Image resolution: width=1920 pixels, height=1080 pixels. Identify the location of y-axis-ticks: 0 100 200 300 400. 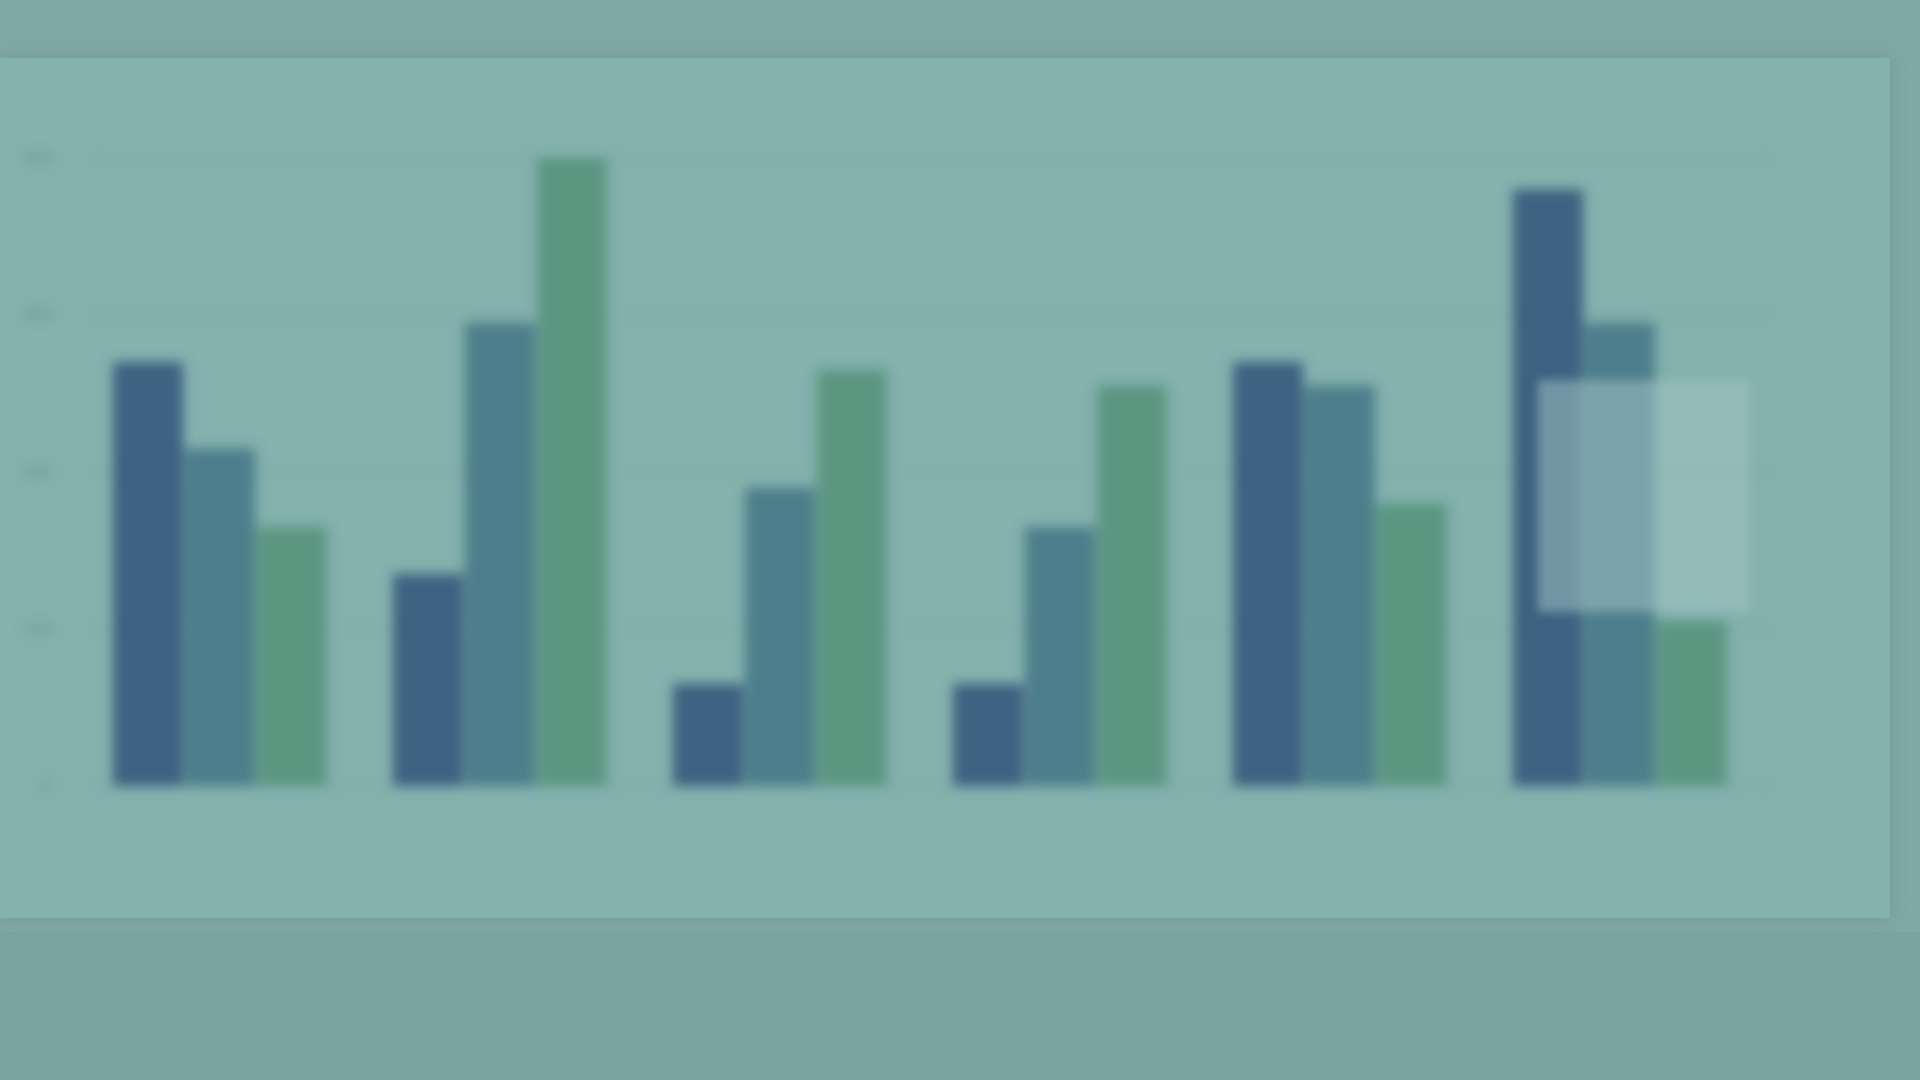
(37, 472).